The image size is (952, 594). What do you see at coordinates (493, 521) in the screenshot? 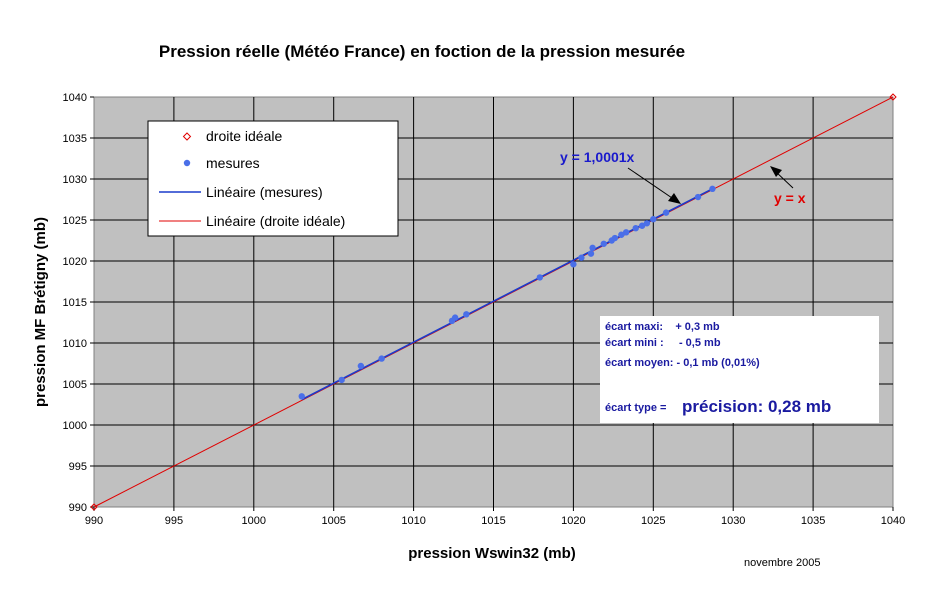
I see `x-tick-label: 1015` at bounding box center [493, 521].